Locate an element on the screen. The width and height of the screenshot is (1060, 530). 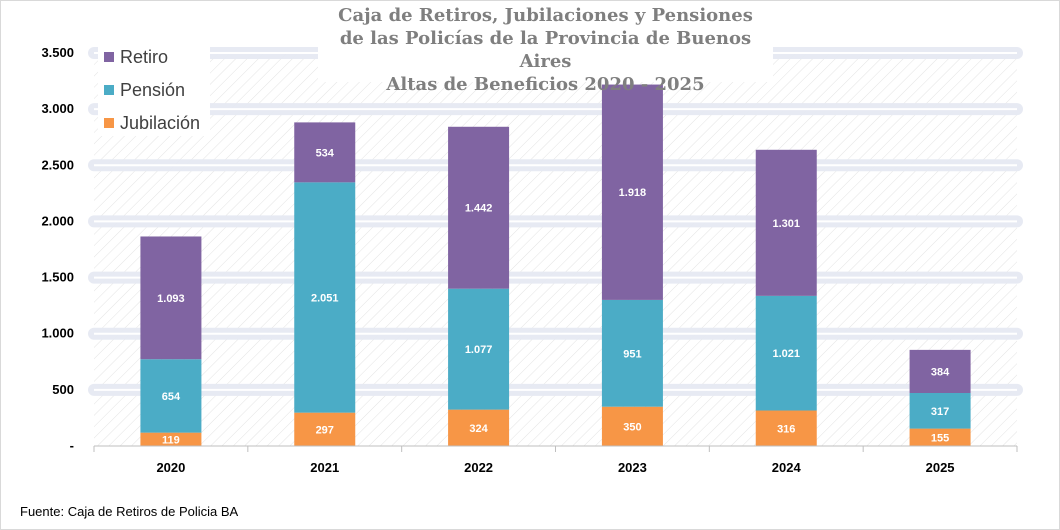
title-line-3: Altas de Beneficios 2020 - 2025 is located at coordinates (545, 84).